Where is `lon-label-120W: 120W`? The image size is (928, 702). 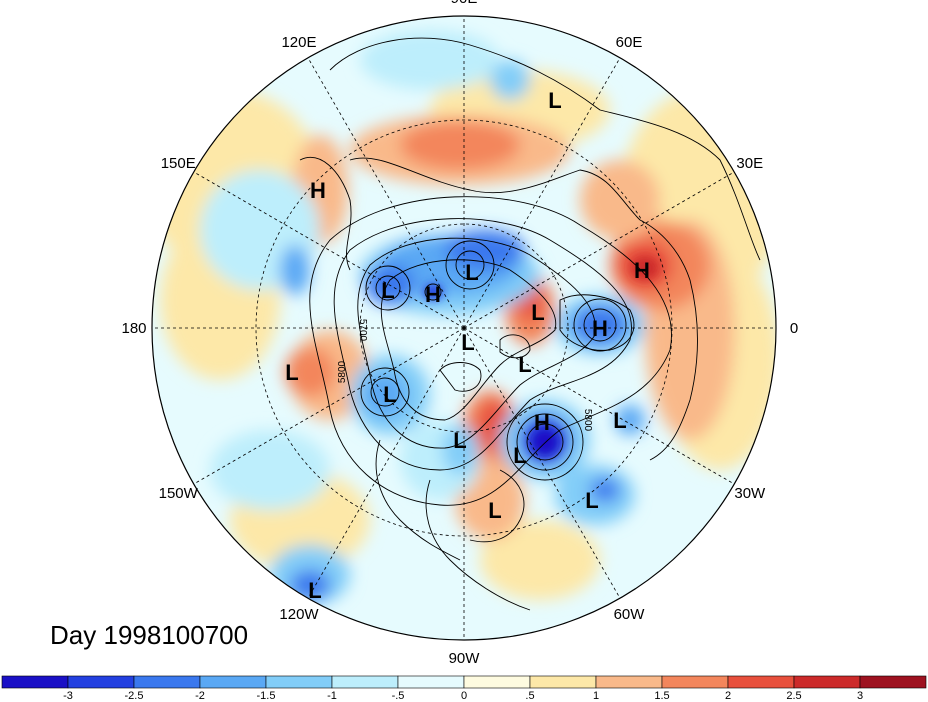
lon-label-120W: 120W is located at coordinates (299, 614).